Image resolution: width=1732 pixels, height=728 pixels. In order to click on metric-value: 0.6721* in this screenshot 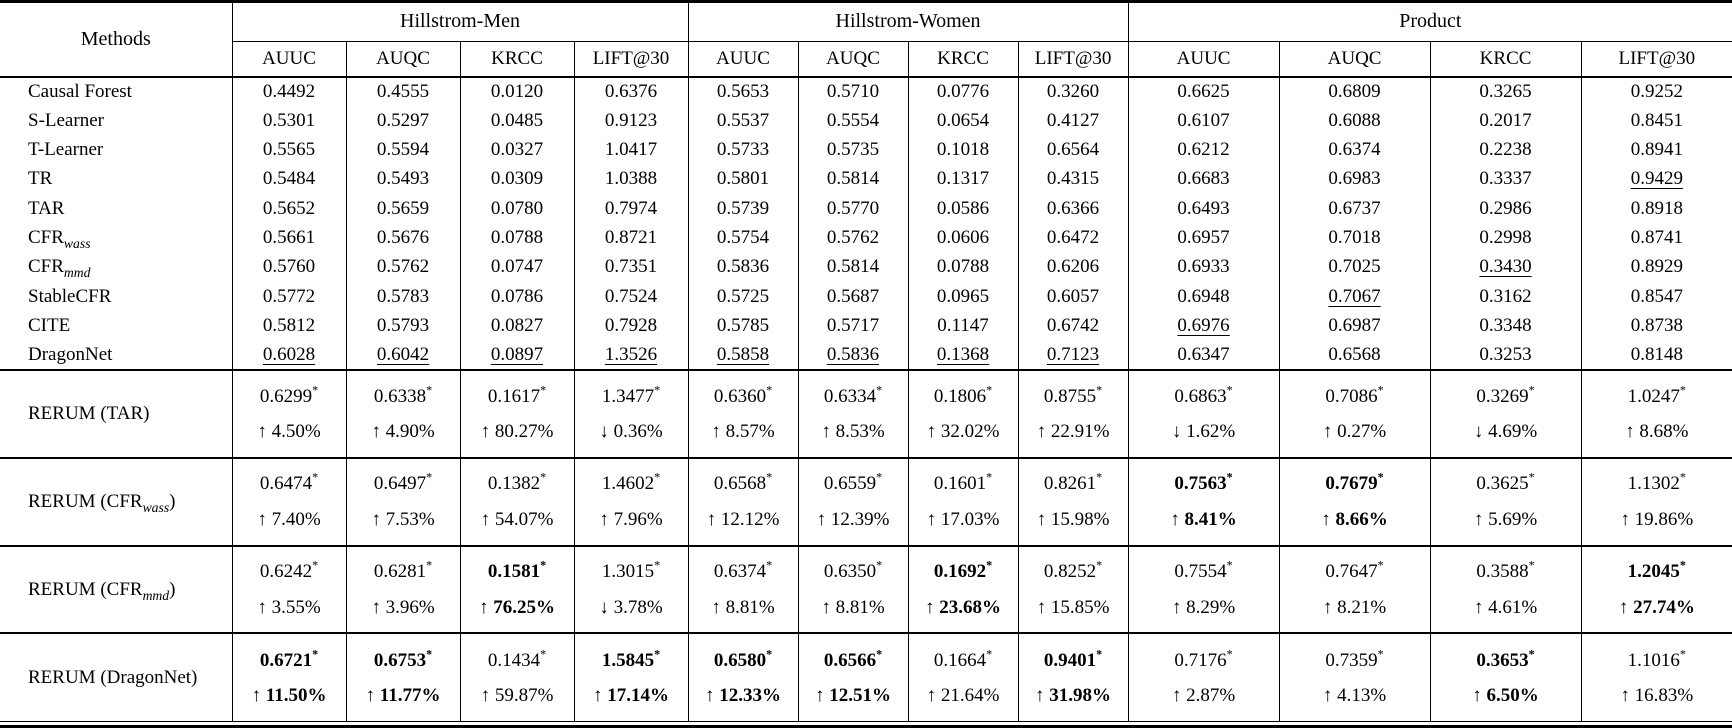, I will do `click(289, 659)`.